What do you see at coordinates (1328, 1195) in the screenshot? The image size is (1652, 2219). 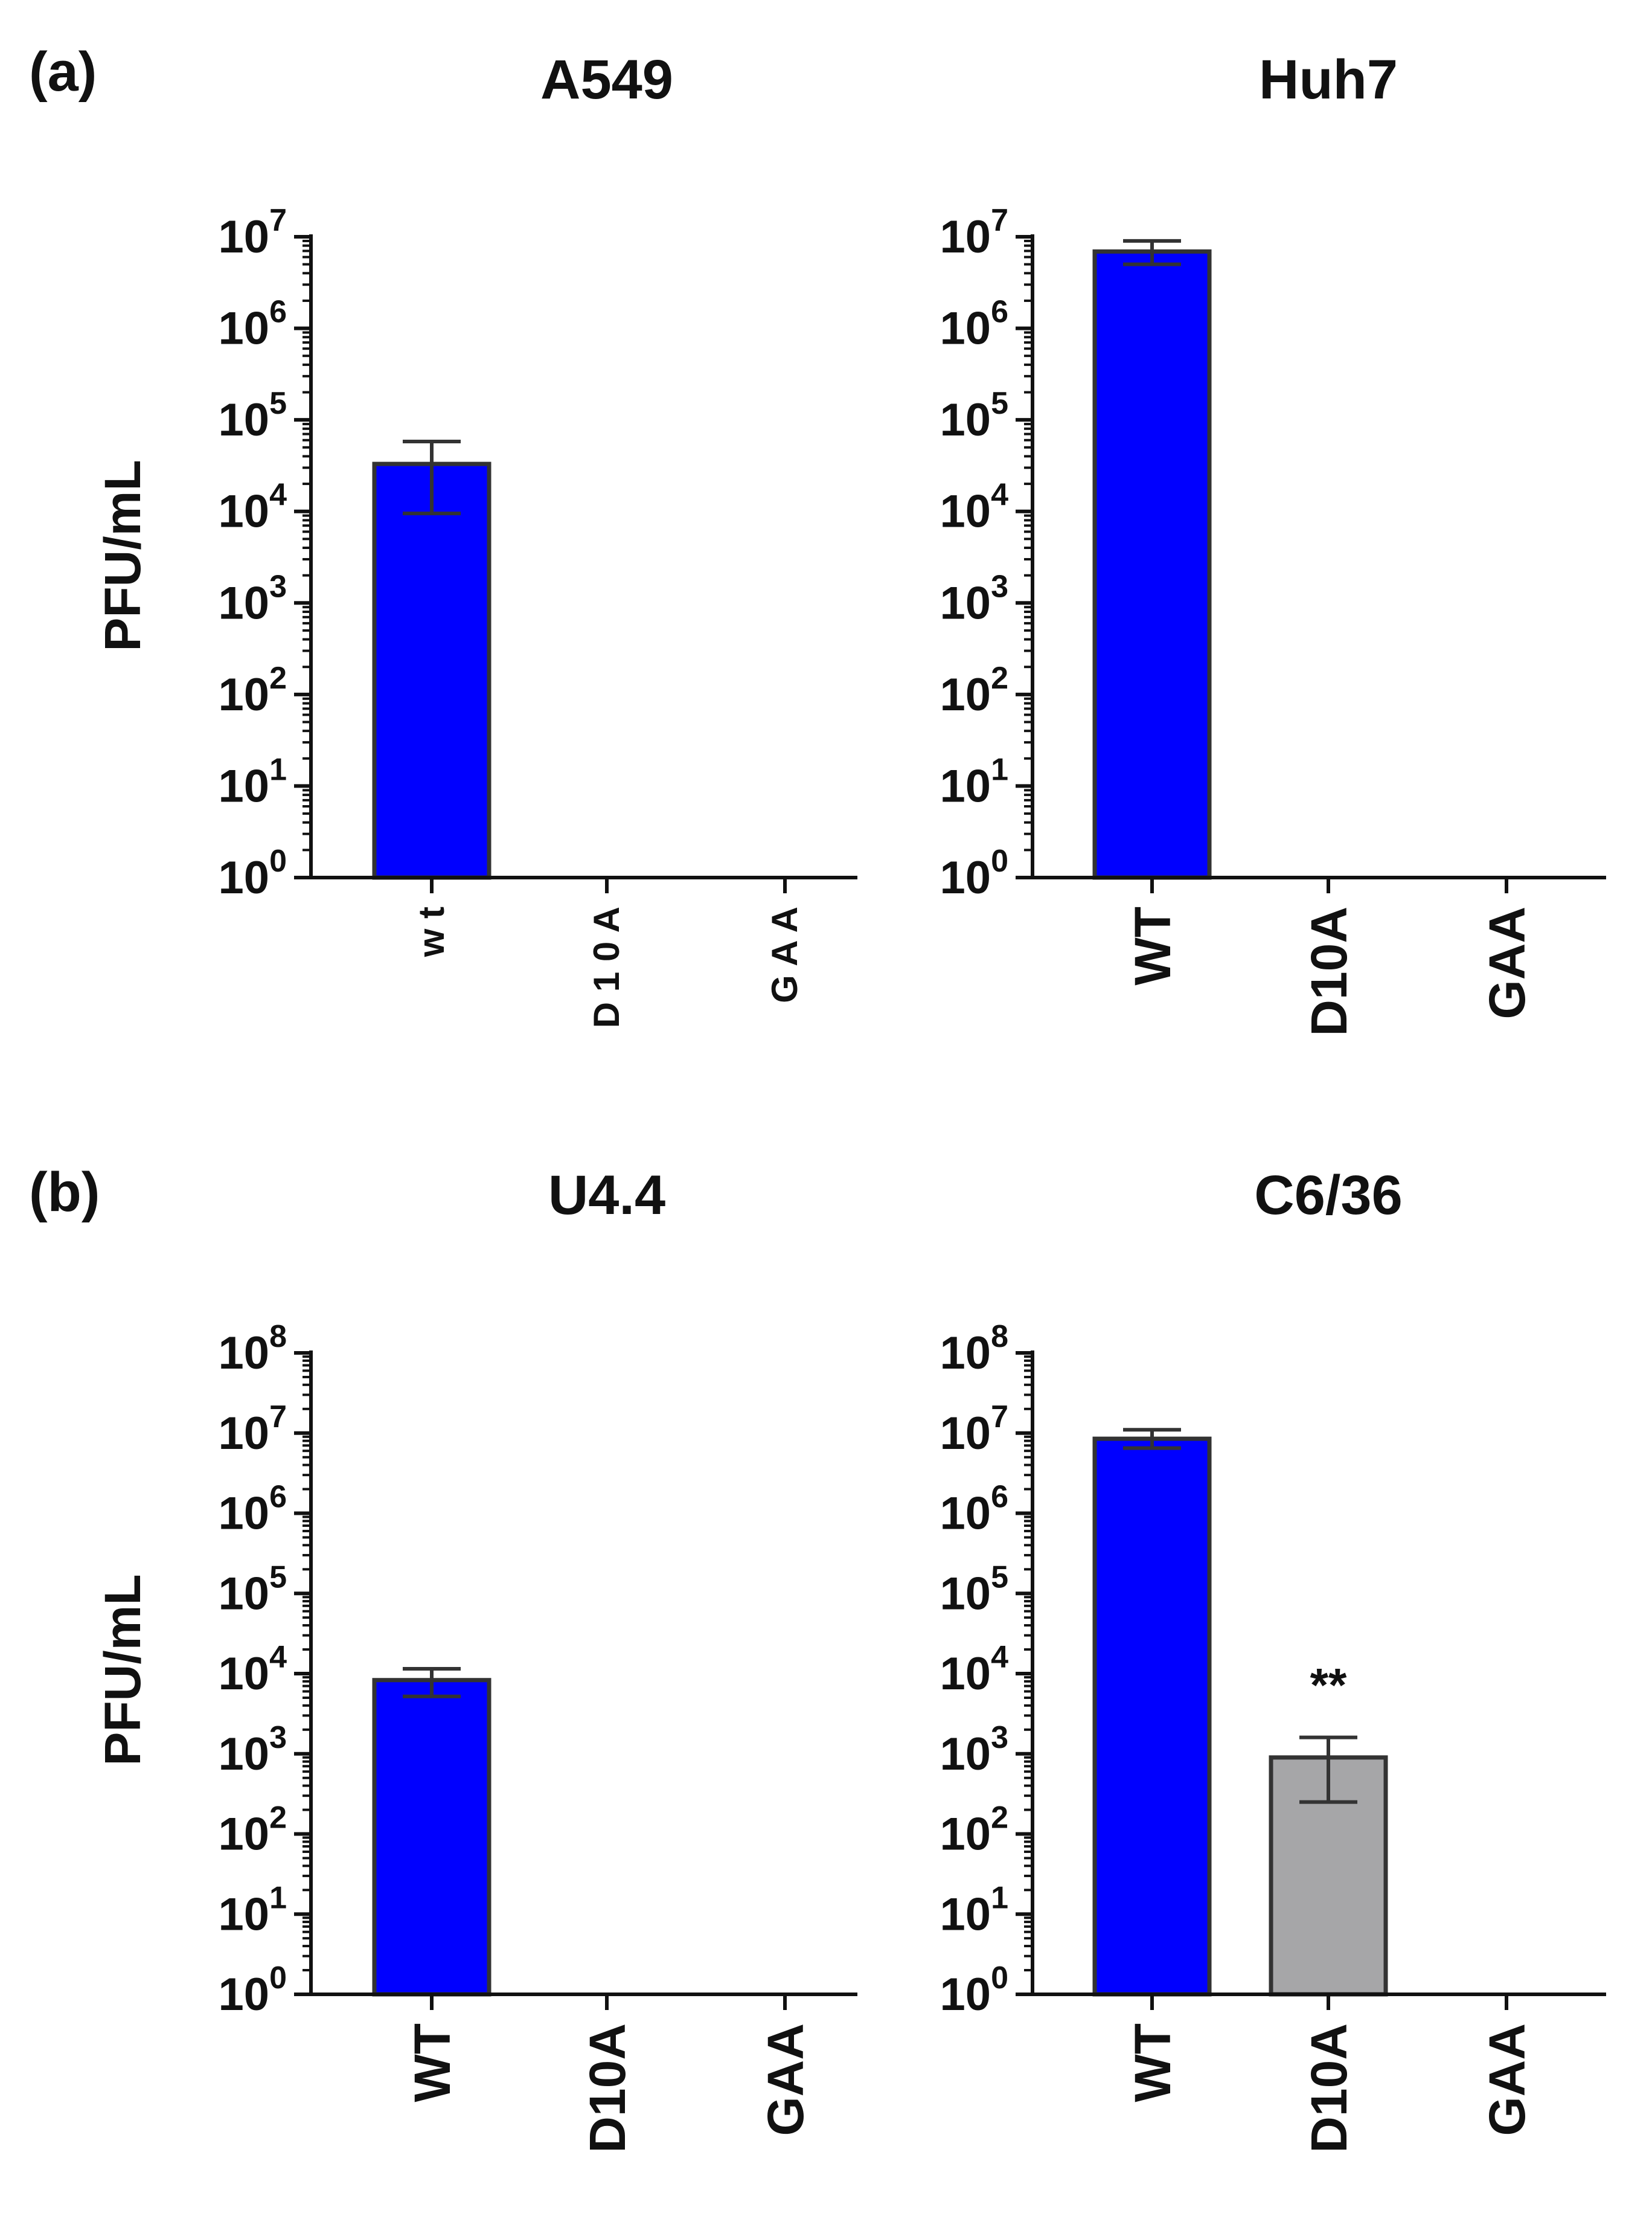 I see `chart-title: C6/36` at bounding box center [1328, 1195].